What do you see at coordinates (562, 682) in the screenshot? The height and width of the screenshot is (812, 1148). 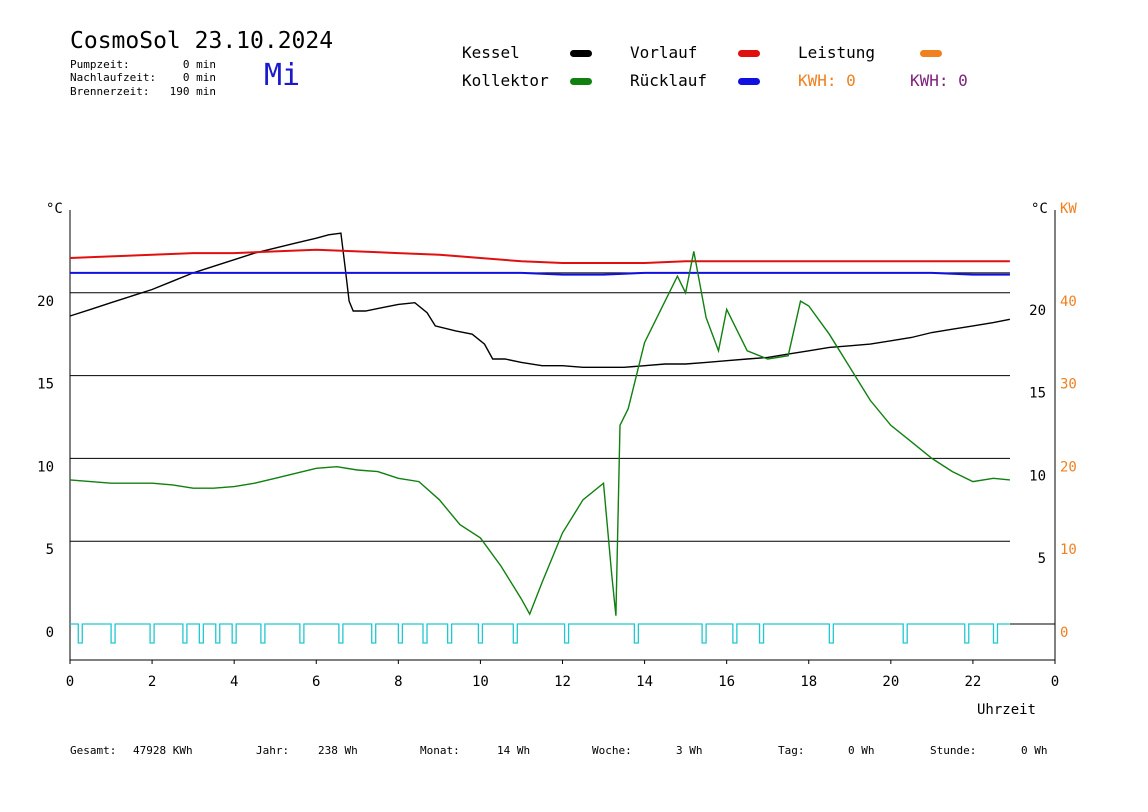 I see `x-tick-label-6: 12` at bounding box center [562, 682].